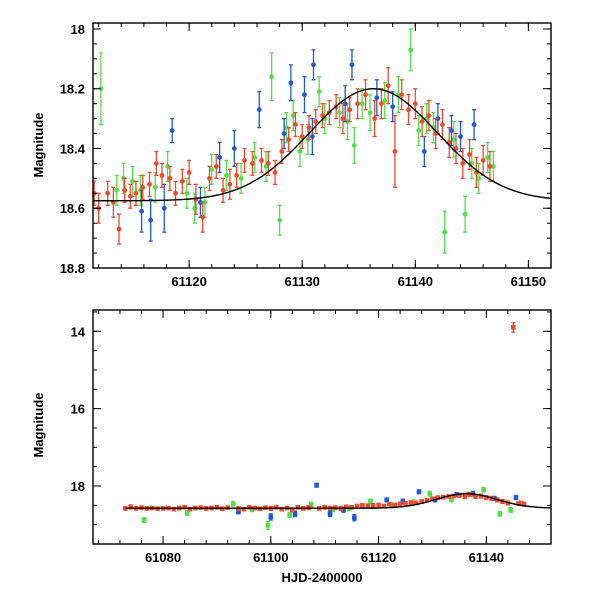 The image size is (600, 600). What do you see at coordinates (322, 577) in the screenshot?
I see `bottom-xlabel: HJD-2400000` at bounding box center [322, 577].